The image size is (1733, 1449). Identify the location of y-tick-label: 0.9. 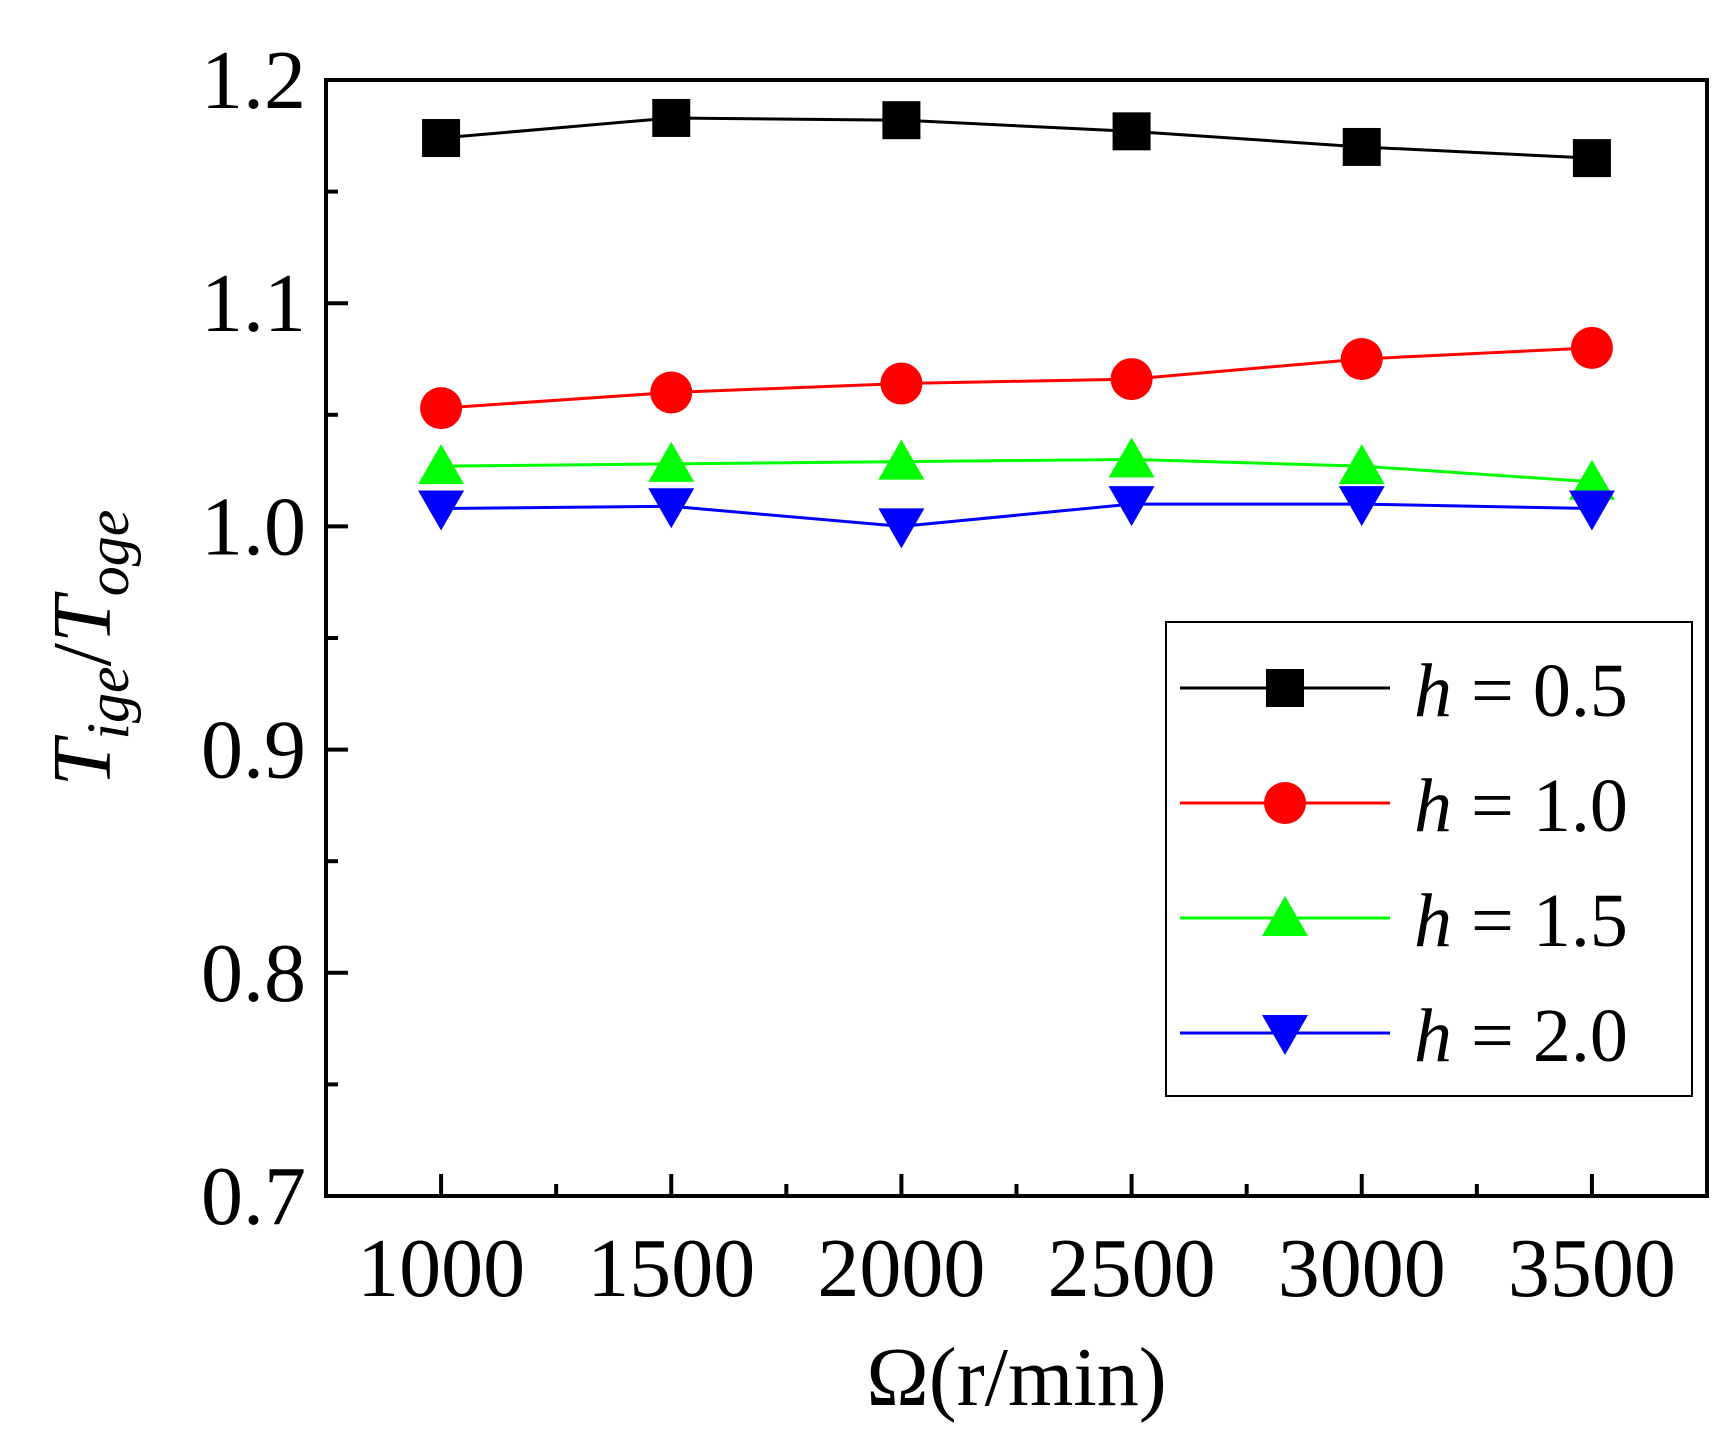
(253, 750).